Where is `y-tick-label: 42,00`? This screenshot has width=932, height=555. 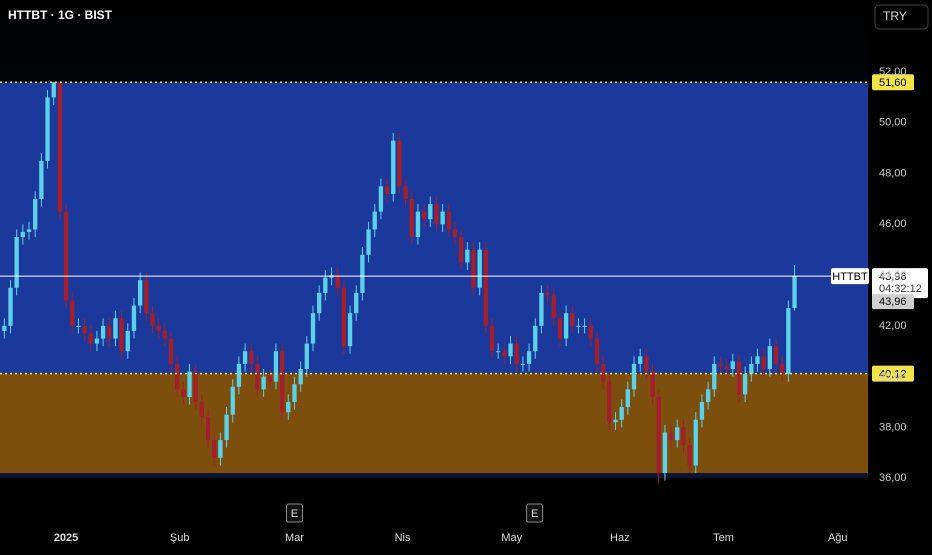
y-tick-label: 42,00 is located at coordinates (893, 326).